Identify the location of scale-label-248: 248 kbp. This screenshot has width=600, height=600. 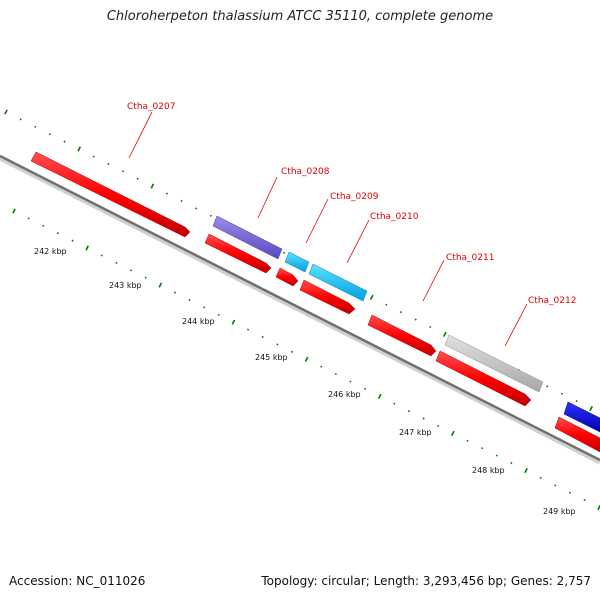
(488, 470).